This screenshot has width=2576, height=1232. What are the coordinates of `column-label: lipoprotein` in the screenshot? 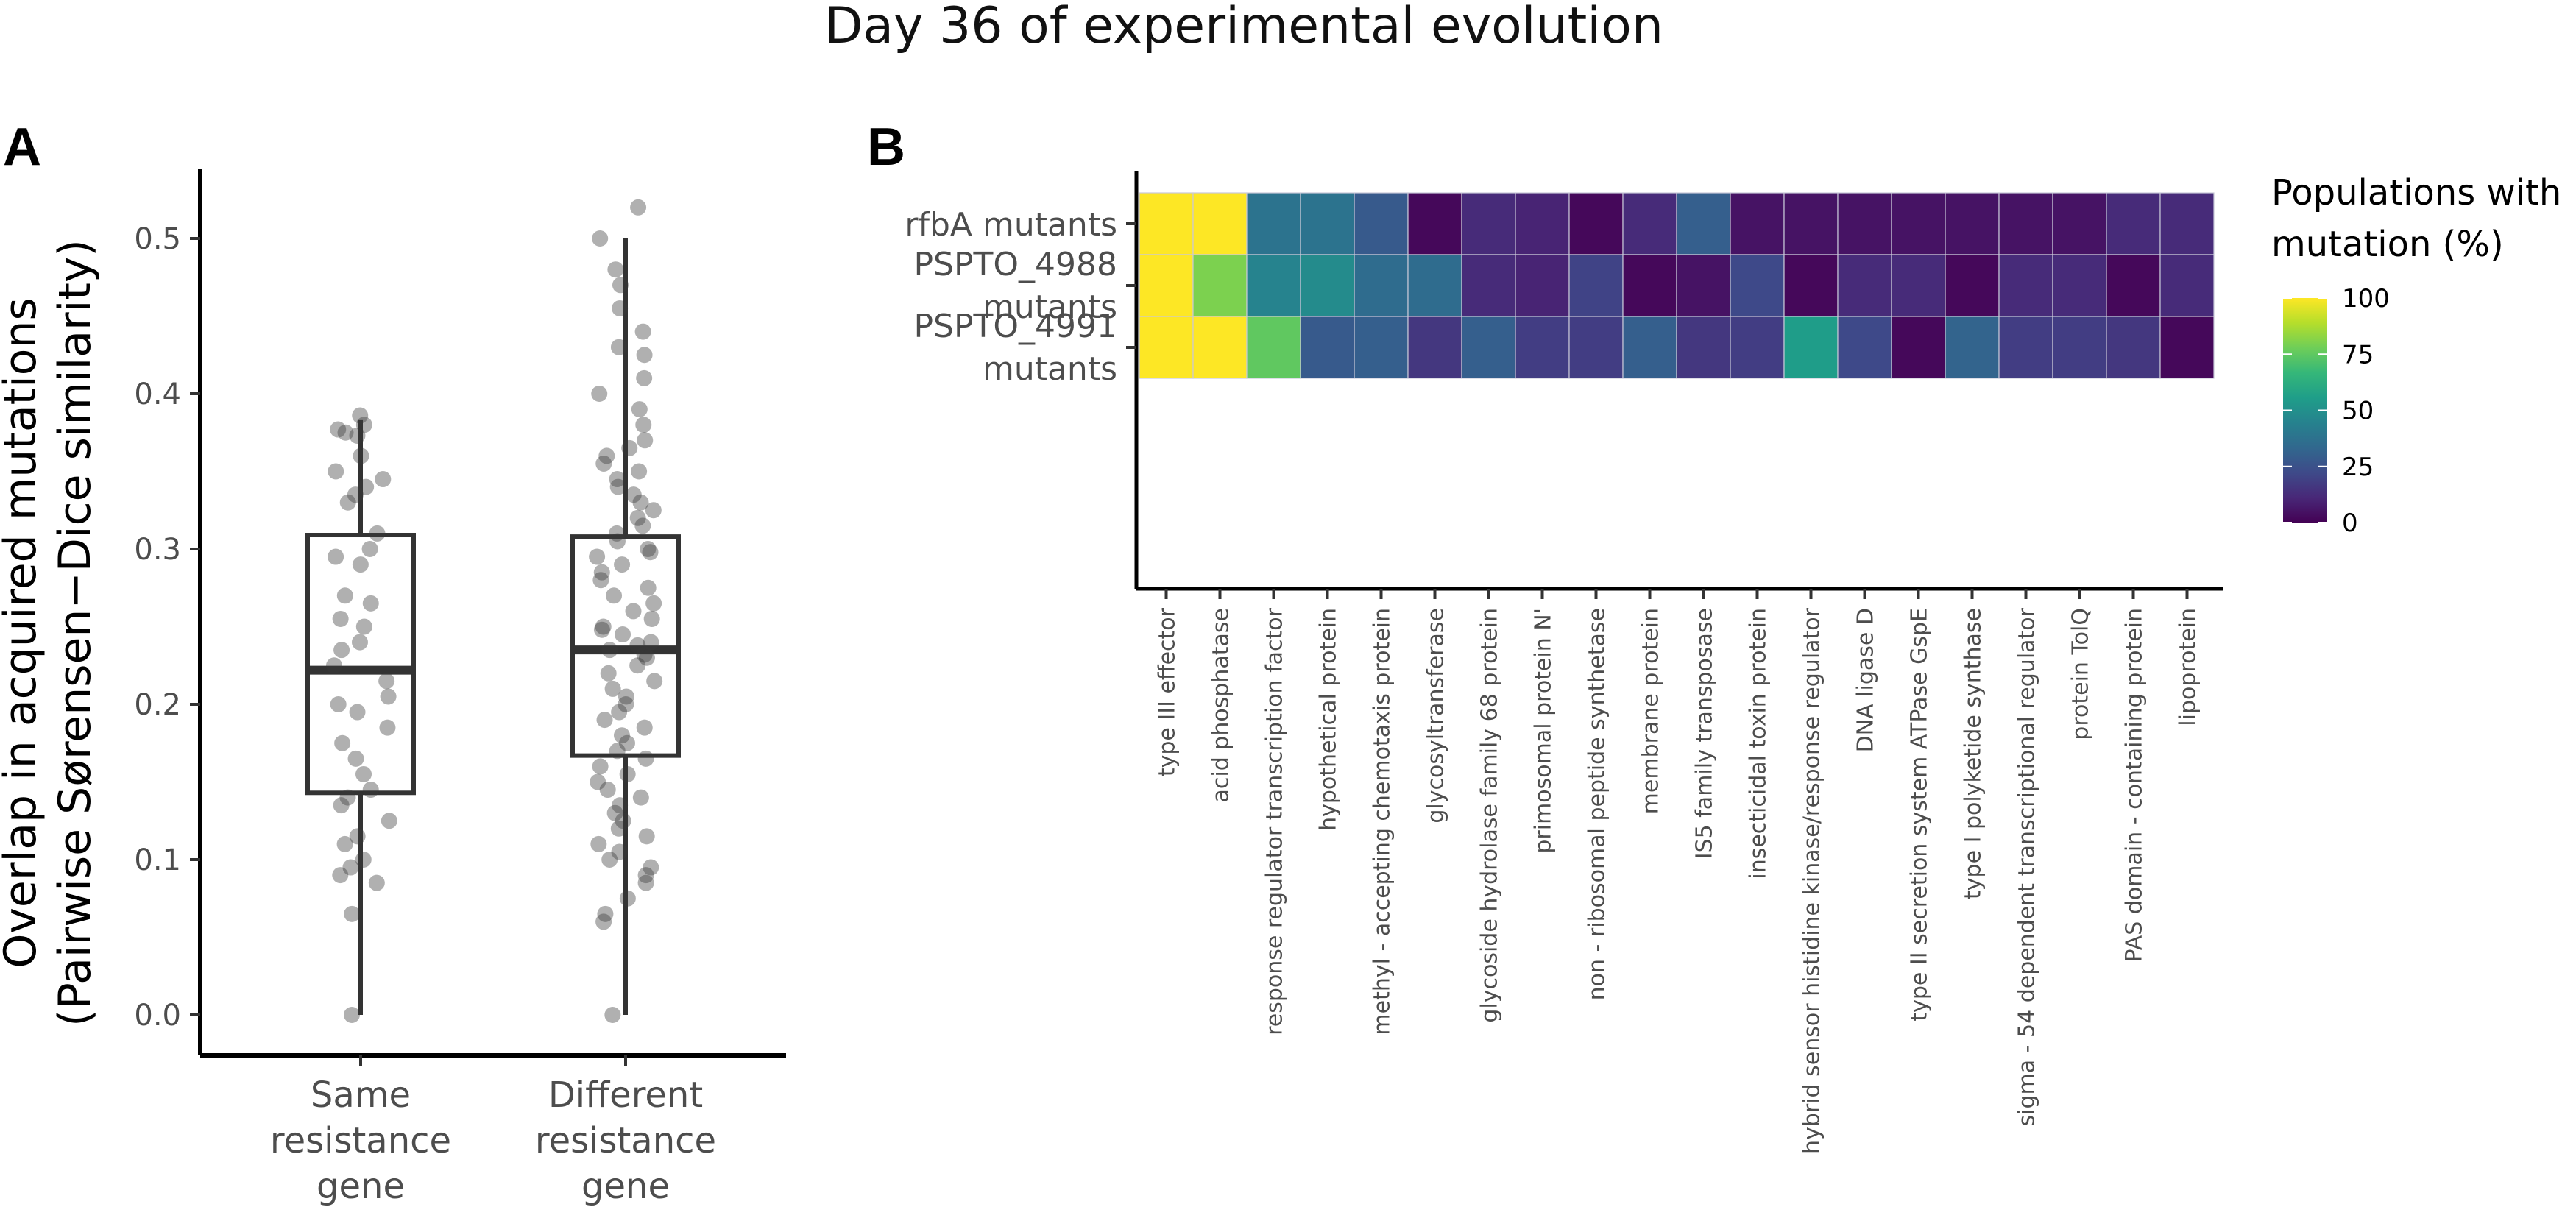 It's located at (2188, 667).